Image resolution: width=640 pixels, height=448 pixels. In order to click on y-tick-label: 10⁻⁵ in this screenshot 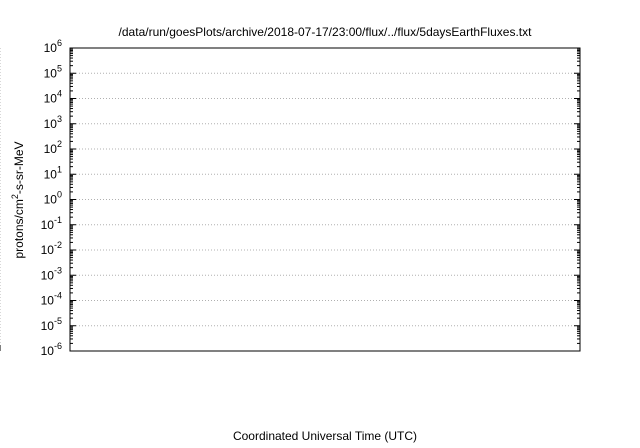, I will do `click(51, 324)`.